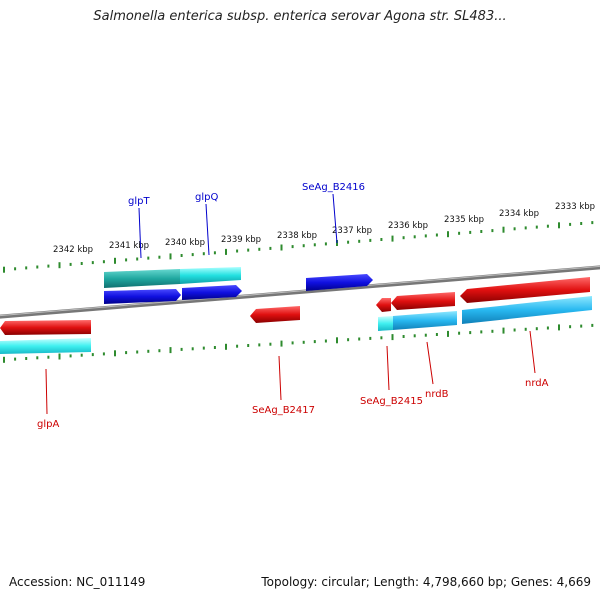 The width and height of the screenshot is (600, 600). Describe the element at coordinates (527, 310) in the screenshot. I see `gene-bar-nrdA` at that location.